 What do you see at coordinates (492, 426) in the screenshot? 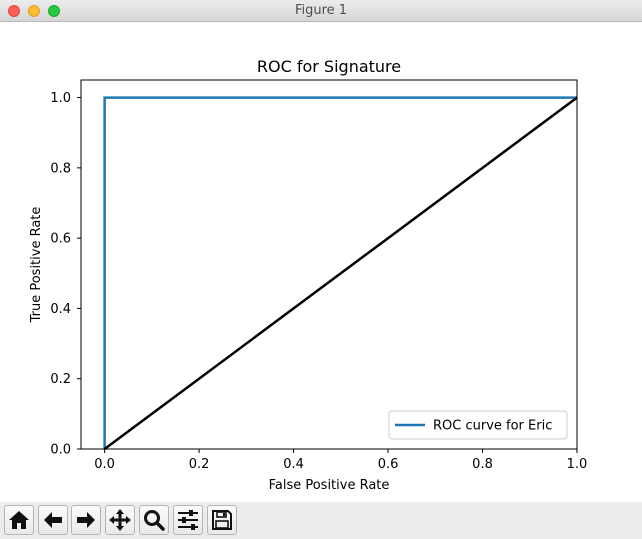
I see `legend-label: ROC curve for Eric` at bounding box center [492, 426].